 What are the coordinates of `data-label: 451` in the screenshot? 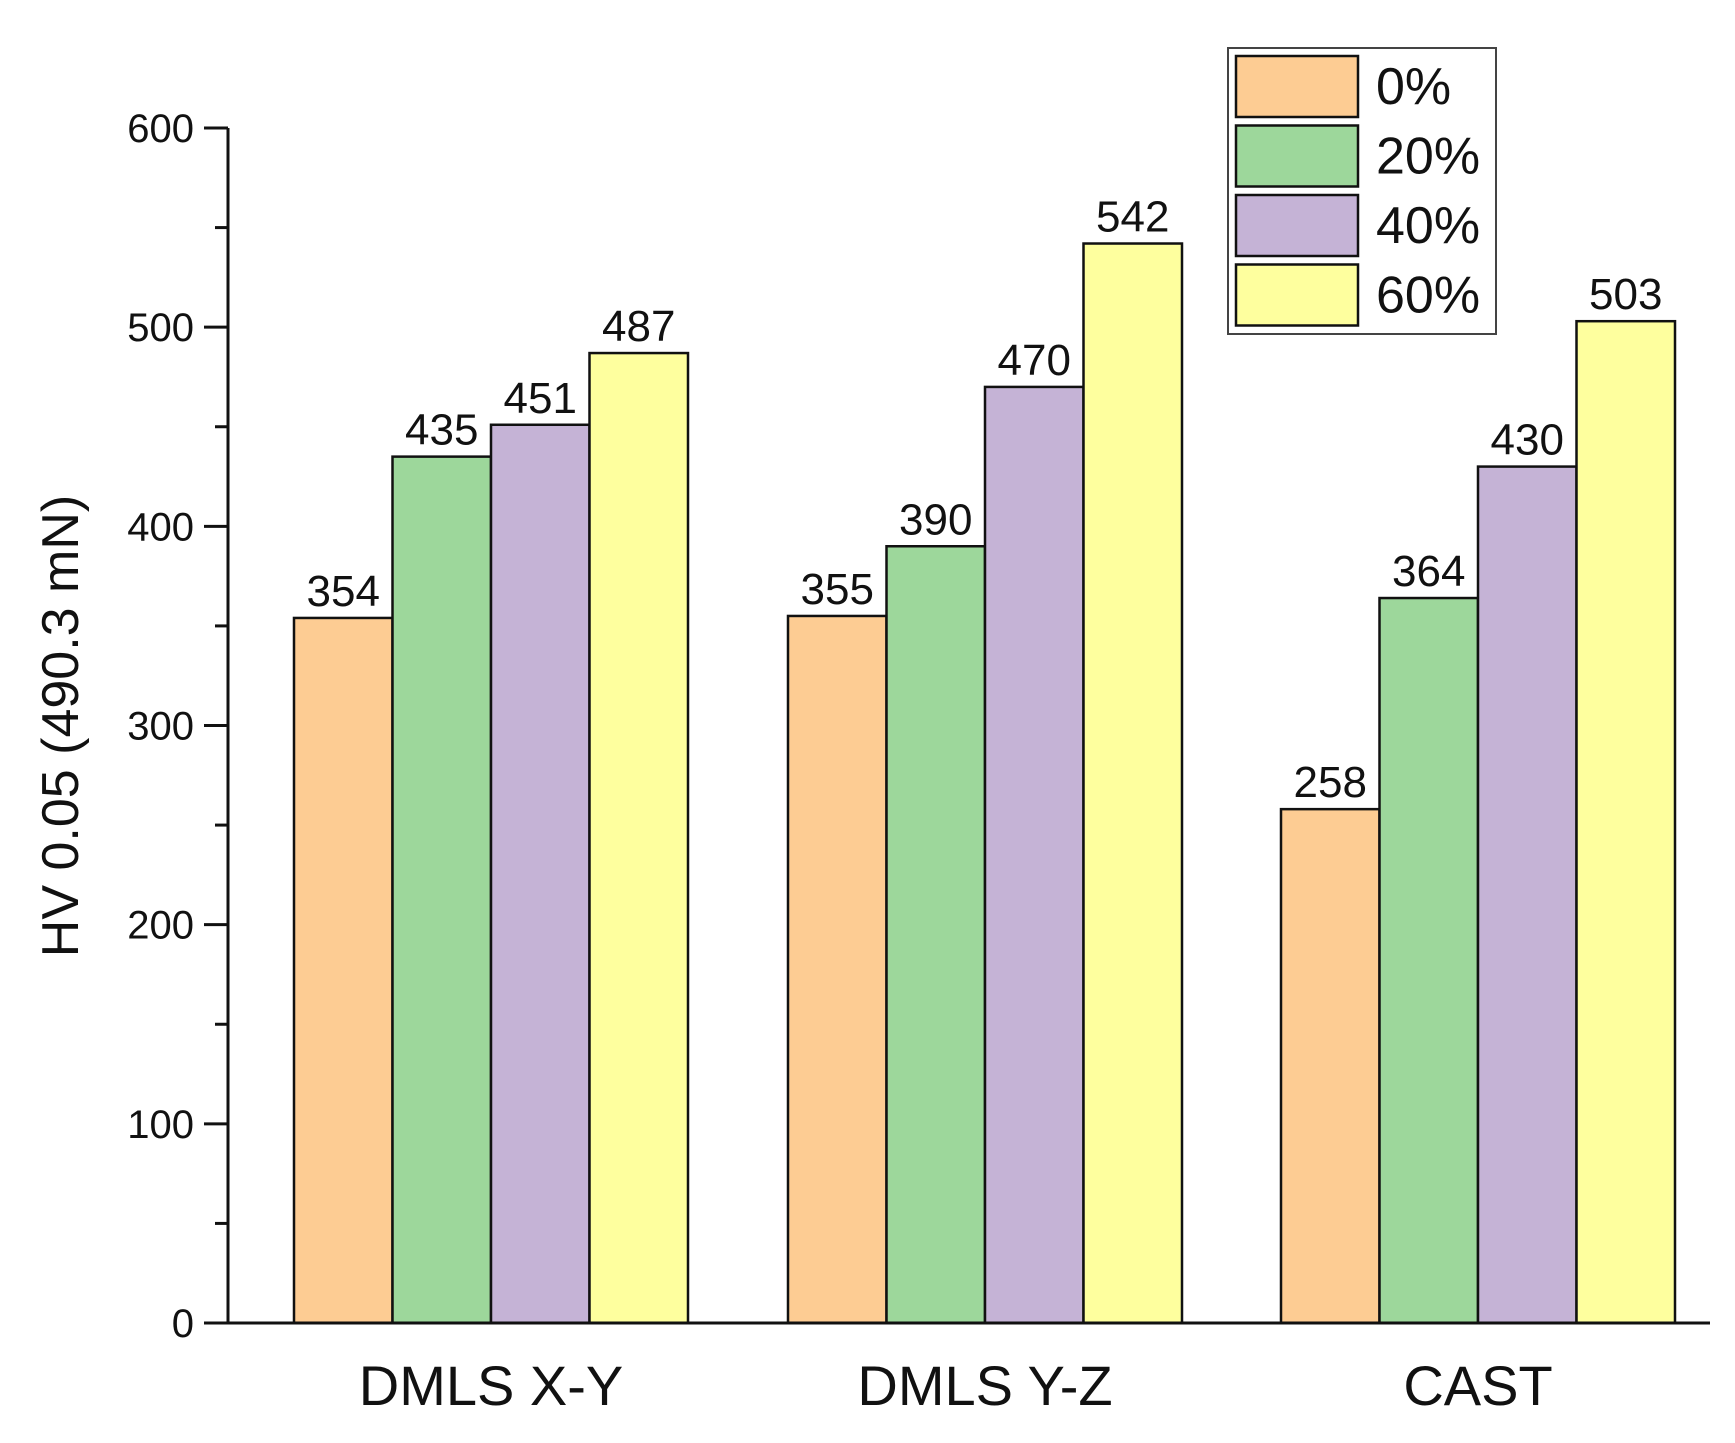 It's located at (540, 398).